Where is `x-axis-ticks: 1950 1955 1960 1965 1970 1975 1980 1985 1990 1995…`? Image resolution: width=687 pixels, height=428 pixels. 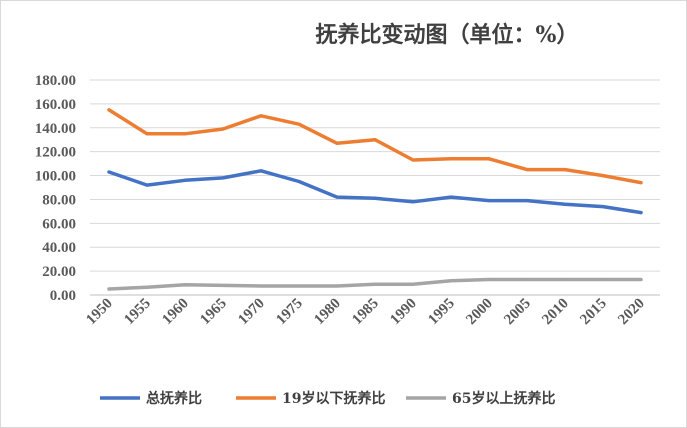 x-axis-ticks: 1950 1955 1960 1965 1970 1975 1980 1985 1990 1995… is located at coordinates (365, 312).